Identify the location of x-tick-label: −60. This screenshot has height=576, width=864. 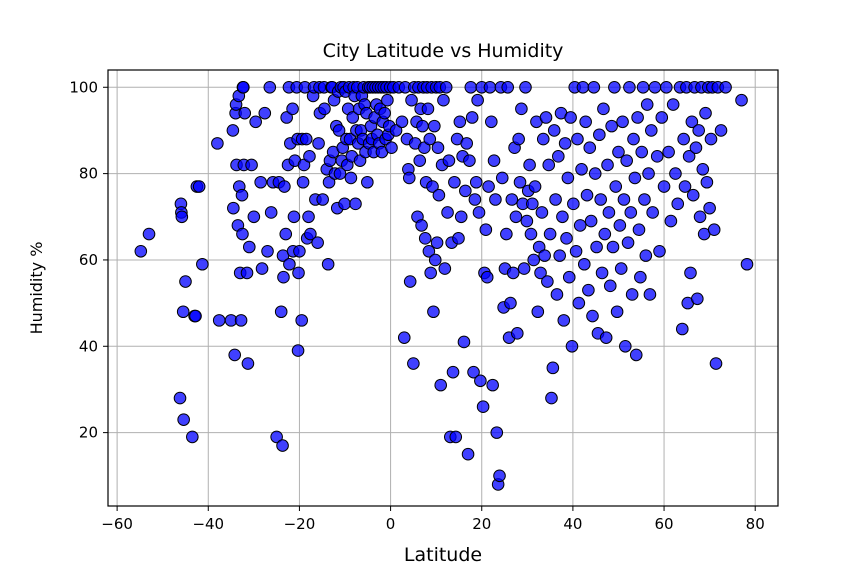
(117, 524).